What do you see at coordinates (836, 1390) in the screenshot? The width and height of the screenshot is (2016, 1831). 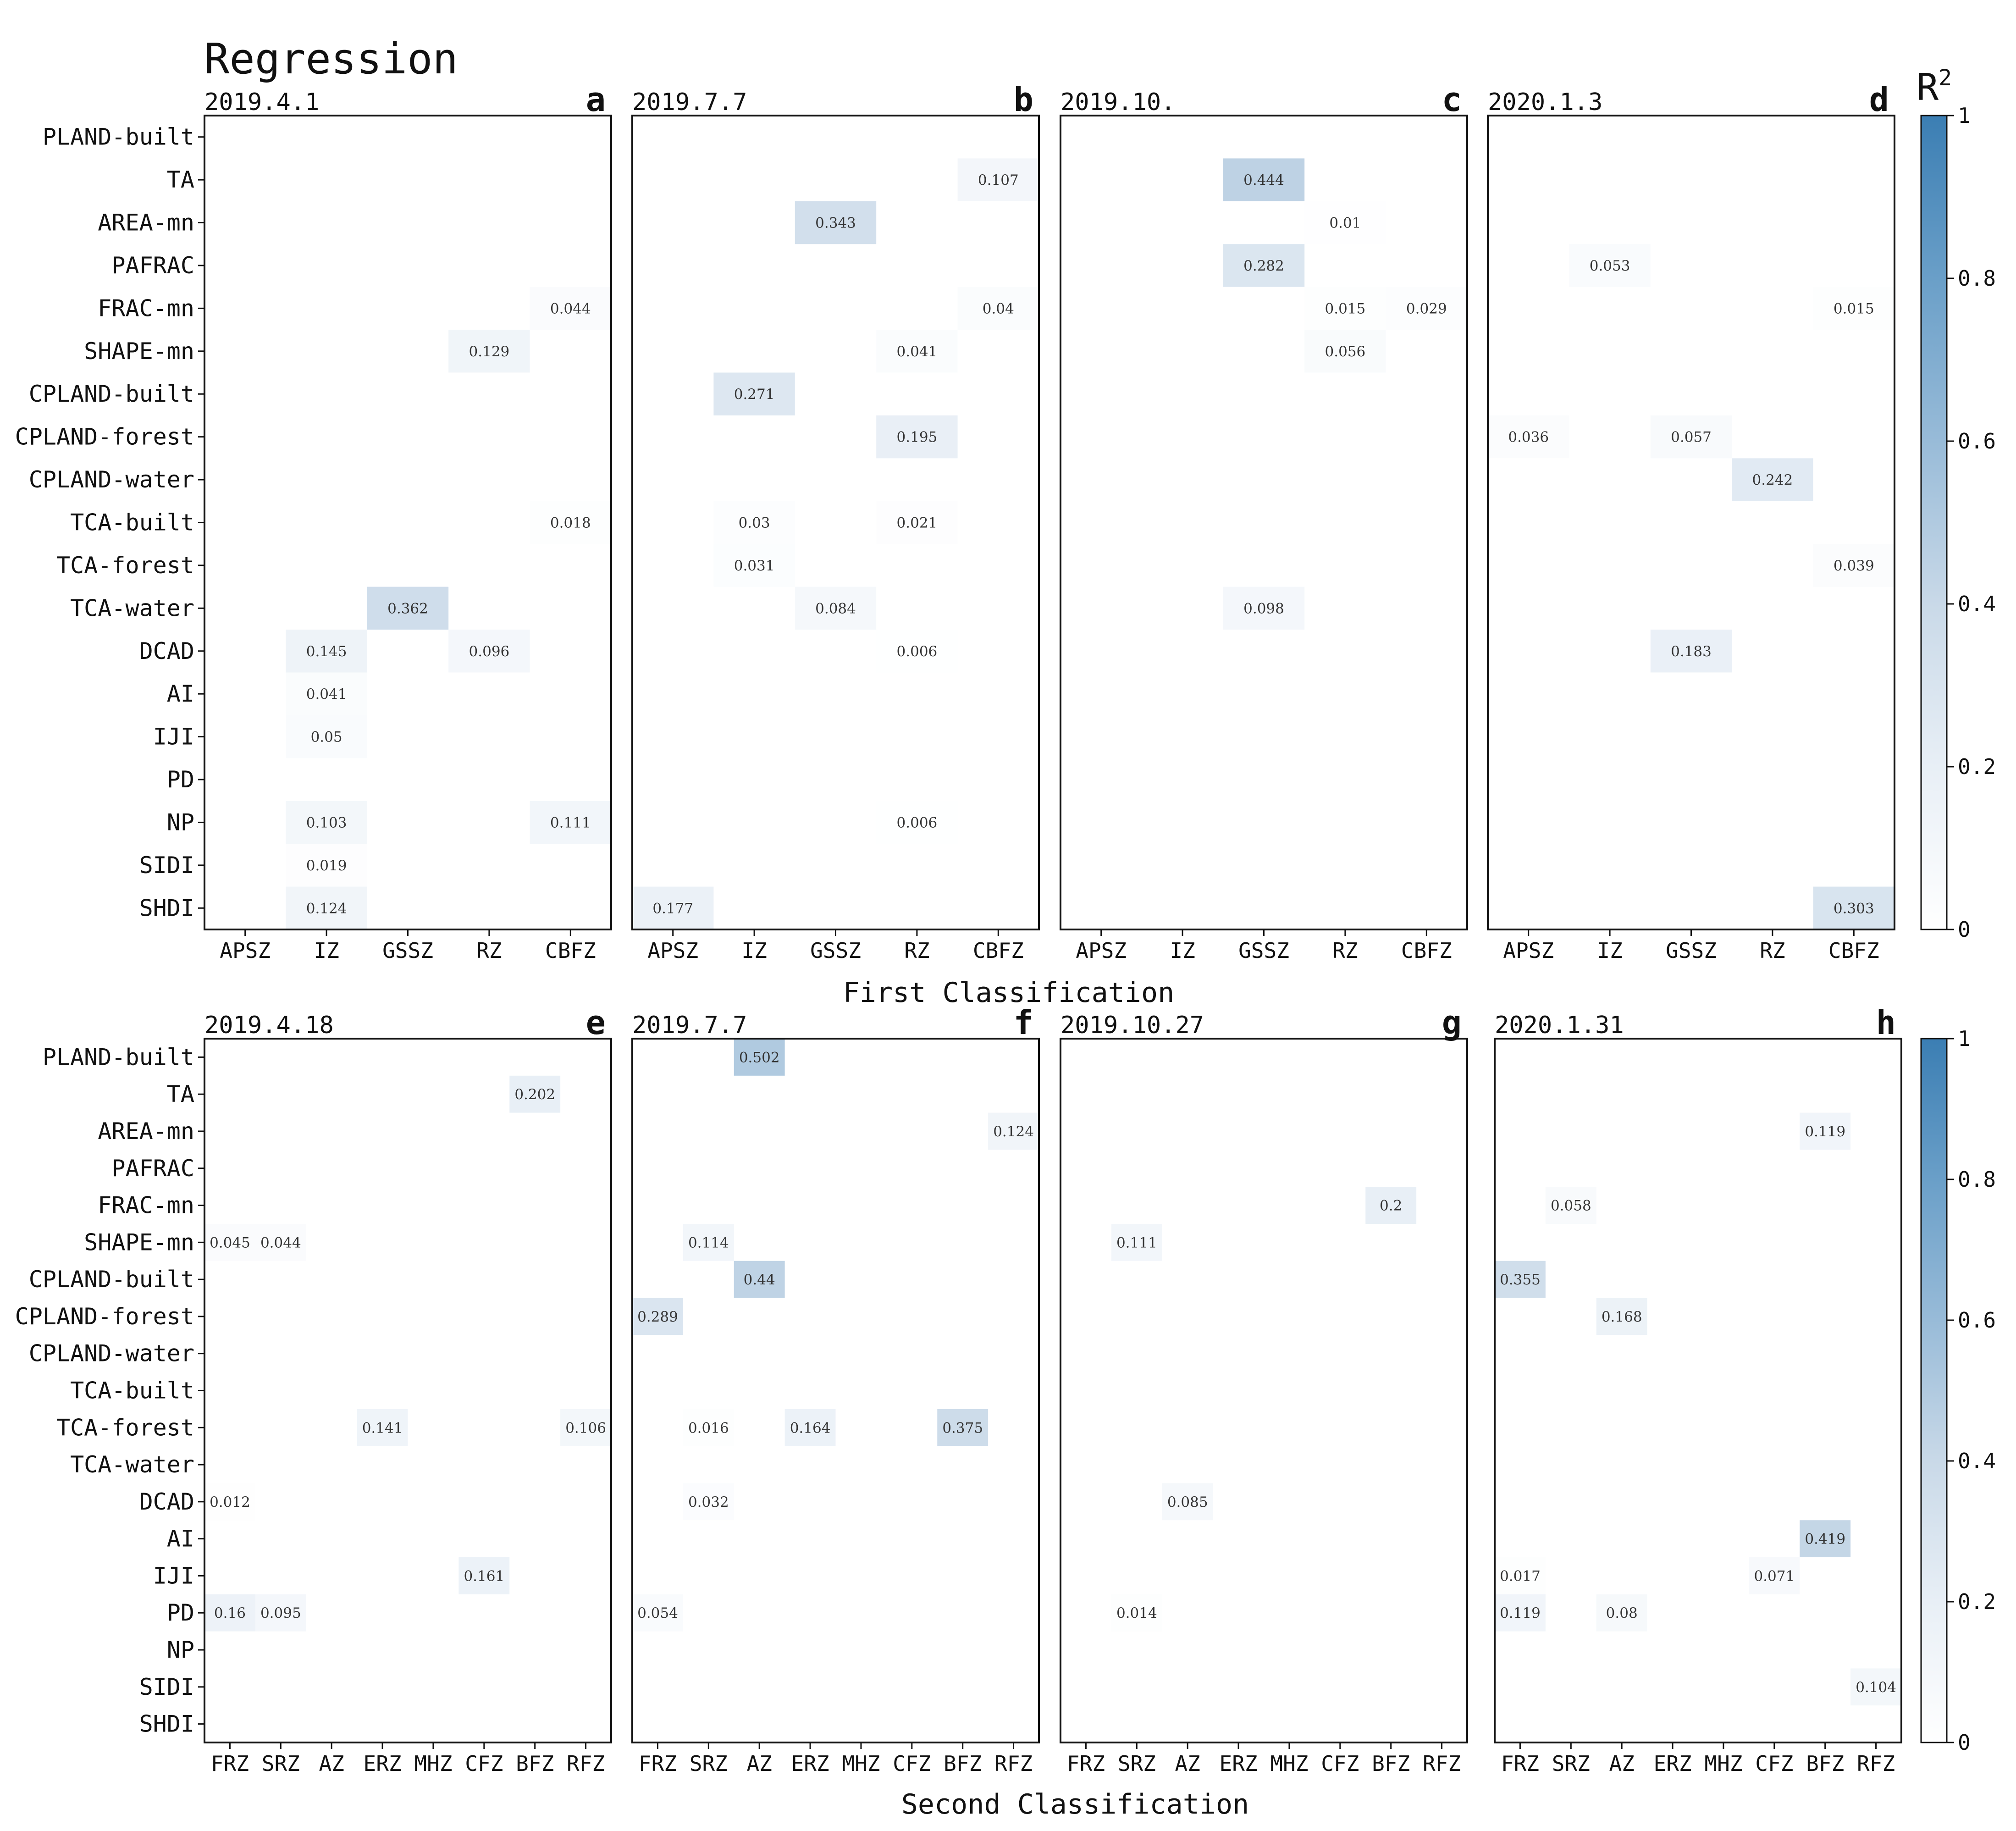 I see `panel-frame` at bounding box center [836, 1390].